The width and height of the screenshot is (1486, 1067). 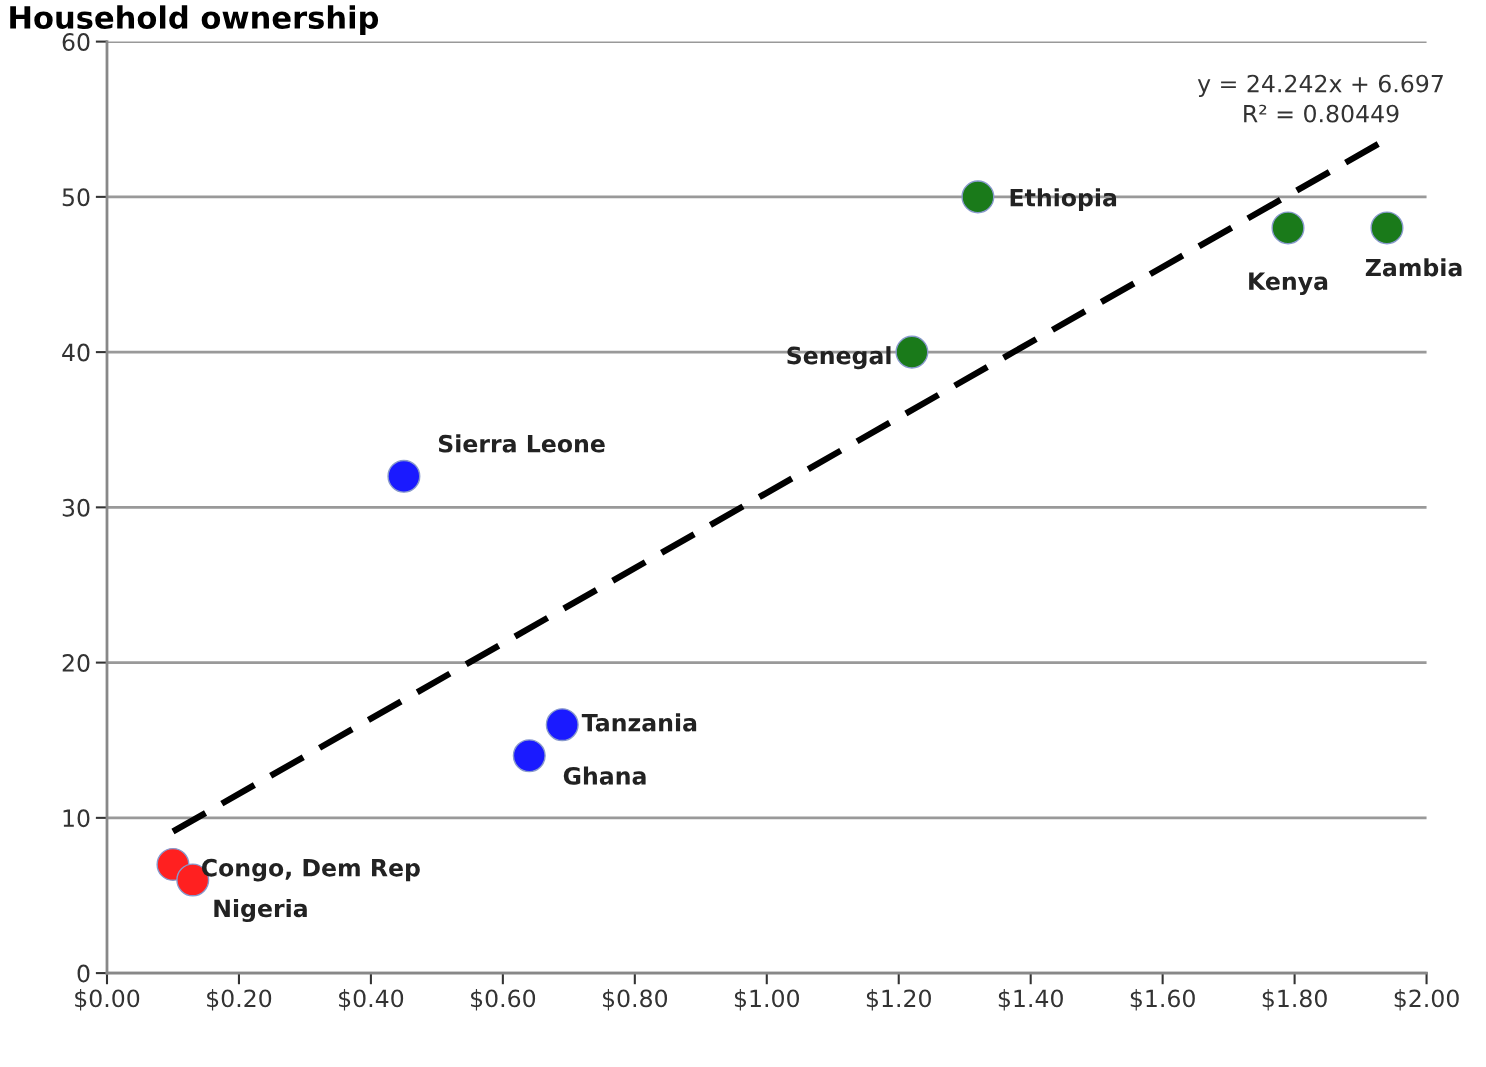 I want to click on annotation: Ethiopia, so click(x=1063, y=200).